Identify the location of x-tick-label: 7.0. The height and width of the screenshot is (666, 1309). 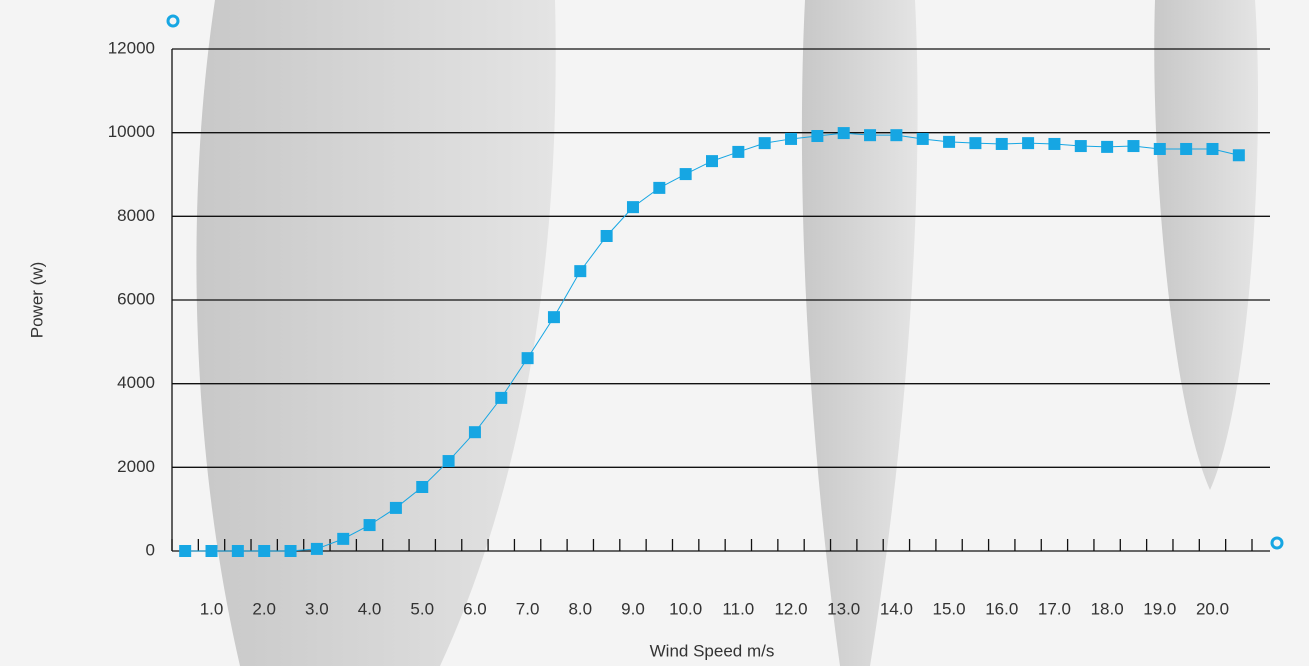
(528, 608).